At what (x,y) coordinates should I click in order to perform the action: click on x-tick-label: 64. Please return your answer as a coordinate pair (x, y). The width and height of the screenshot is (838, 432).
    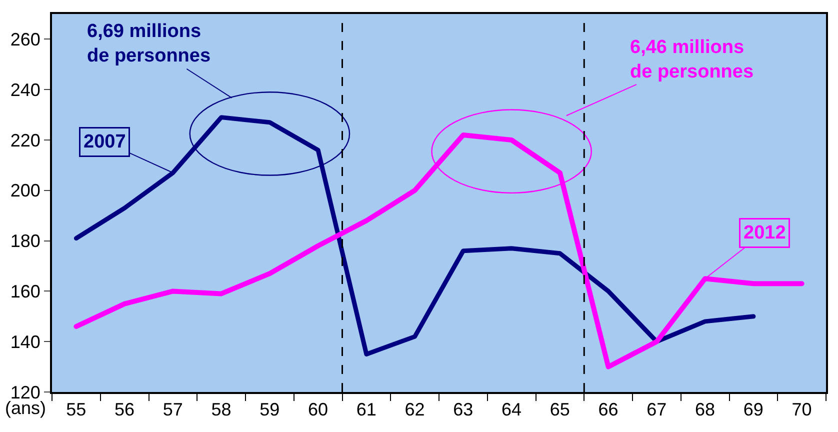
    Looking at the image, I should click on (512, 410).